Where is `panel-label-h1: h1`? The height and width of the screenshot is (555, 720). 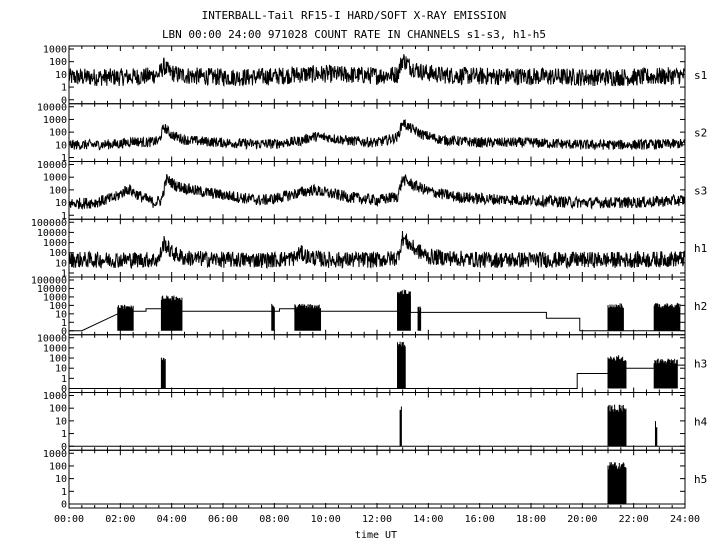 panel-label-h1: h1 is located at coordinates (700, 248).